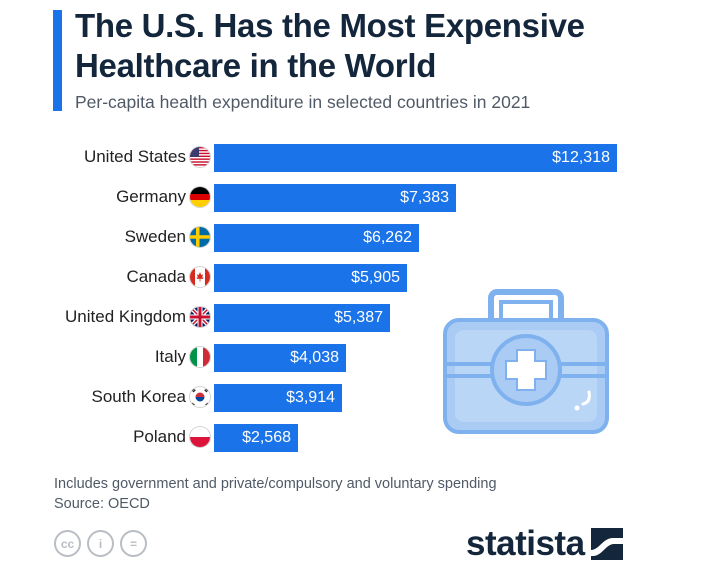 The image size is (722, 580). Describe the element at coordinates (335, 198) in the screenshot. I see `bar: $7,383` at that location.